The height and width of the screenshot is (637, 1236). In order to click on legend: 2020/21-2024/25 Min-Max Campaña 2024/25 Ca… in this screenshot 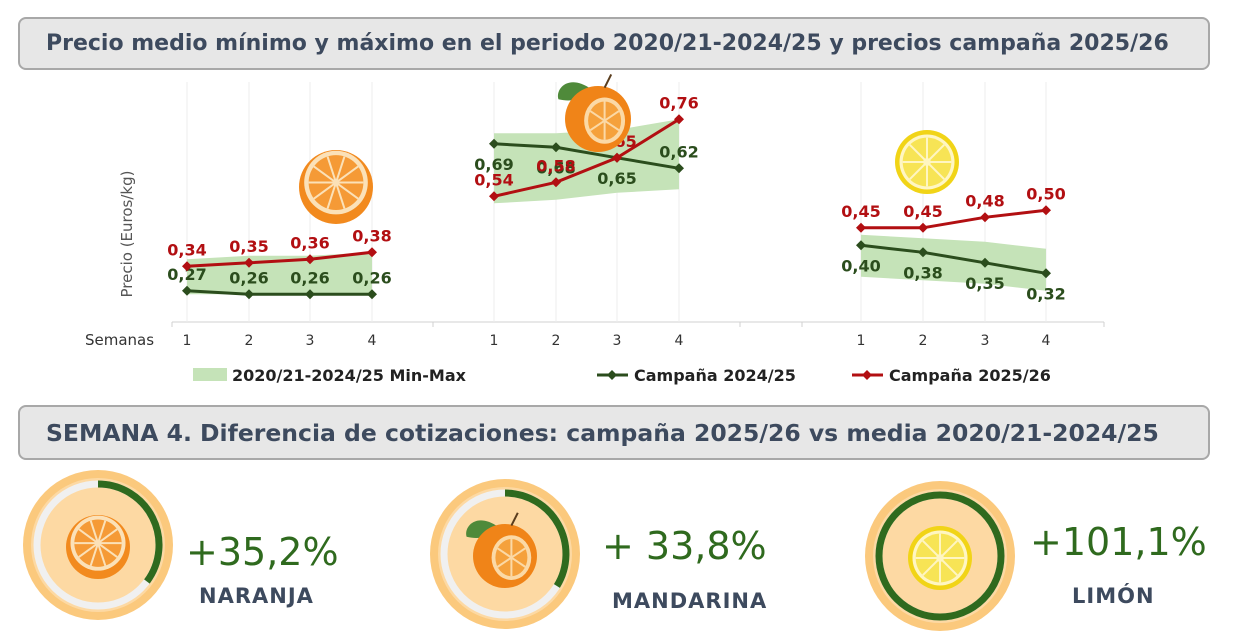, I will do `click(622, 375)`.